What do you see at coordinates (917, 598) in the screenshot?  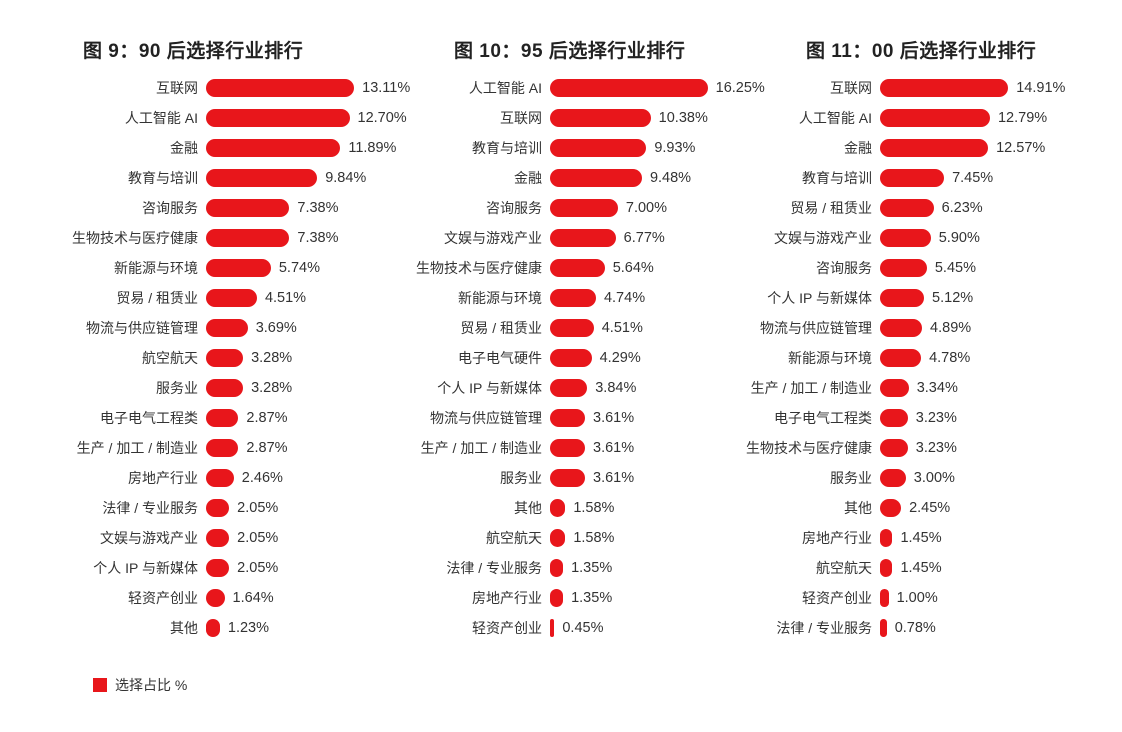 I see `value-label: 1.00%` at bounding box center [917, 598].